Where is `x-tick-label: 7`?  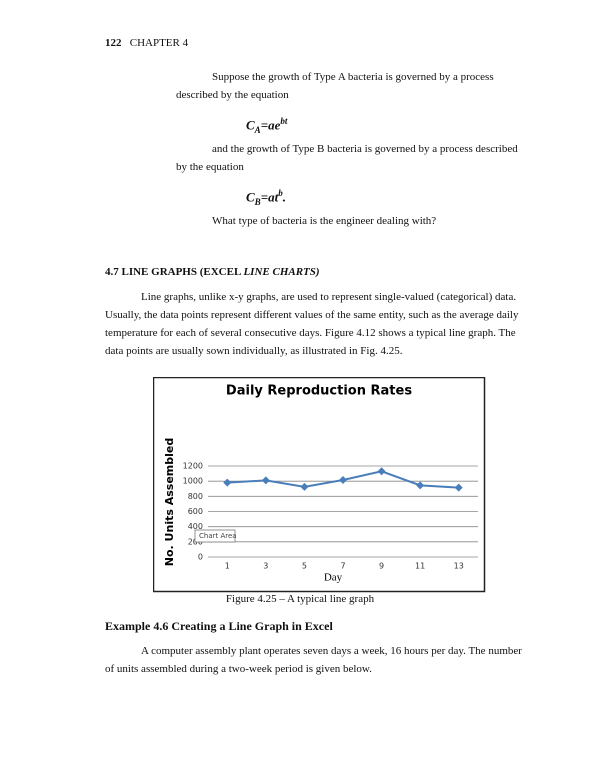
x-tick-label: 7 is located at coordinates (342, 566).